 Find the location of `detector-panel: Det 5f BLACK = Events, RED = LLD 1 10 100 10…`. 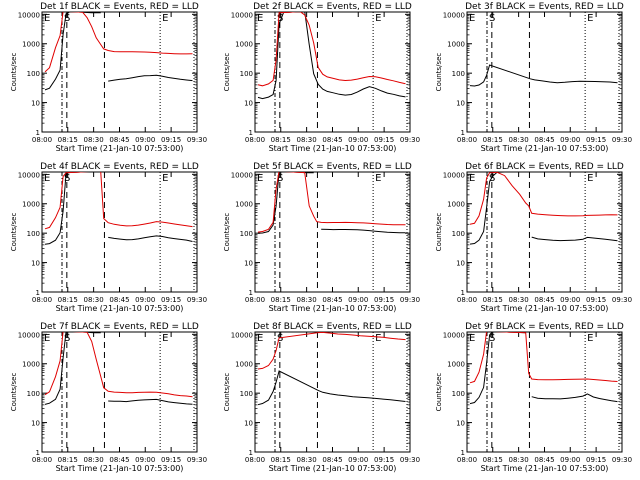

detector-panel: Det 5f BLACK = Events, RED = LLD 1 10 100 10… is located at coordinates (321, 237).